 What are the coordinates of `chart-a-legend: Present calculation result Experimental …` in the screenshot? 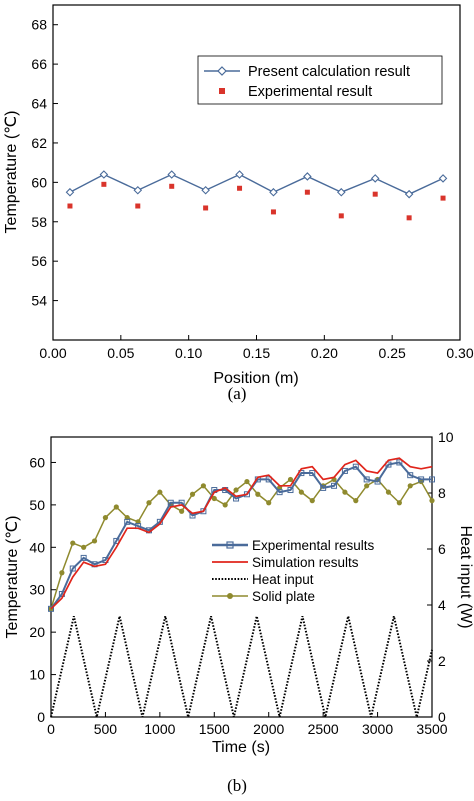 It's located at (320, 80).